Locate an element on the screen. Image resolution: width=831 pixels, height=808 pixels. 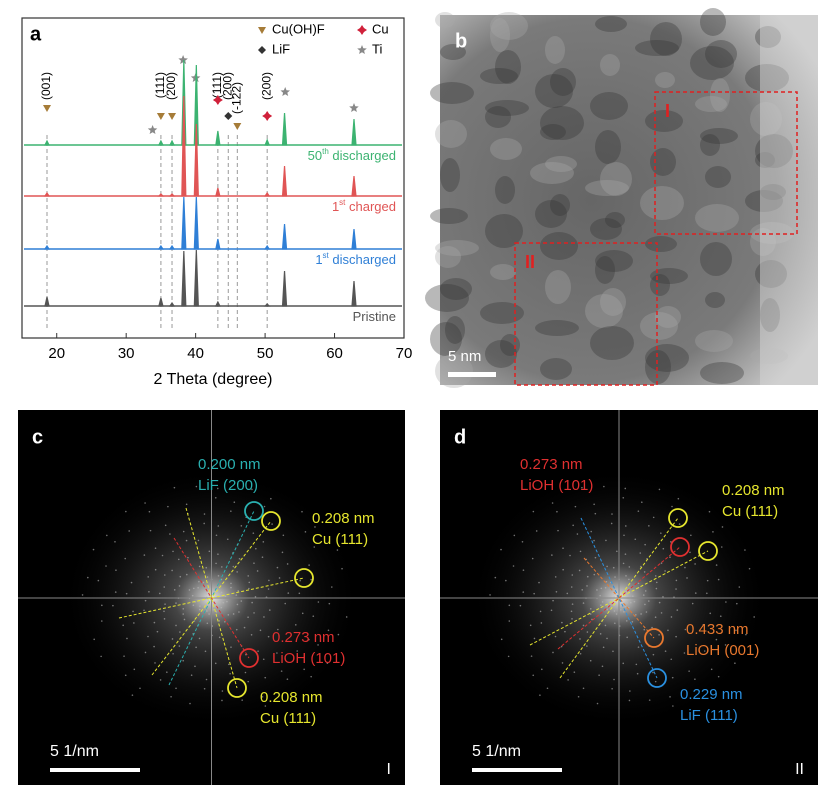
series-label-part: 1 is located at coordinates (335, 206).